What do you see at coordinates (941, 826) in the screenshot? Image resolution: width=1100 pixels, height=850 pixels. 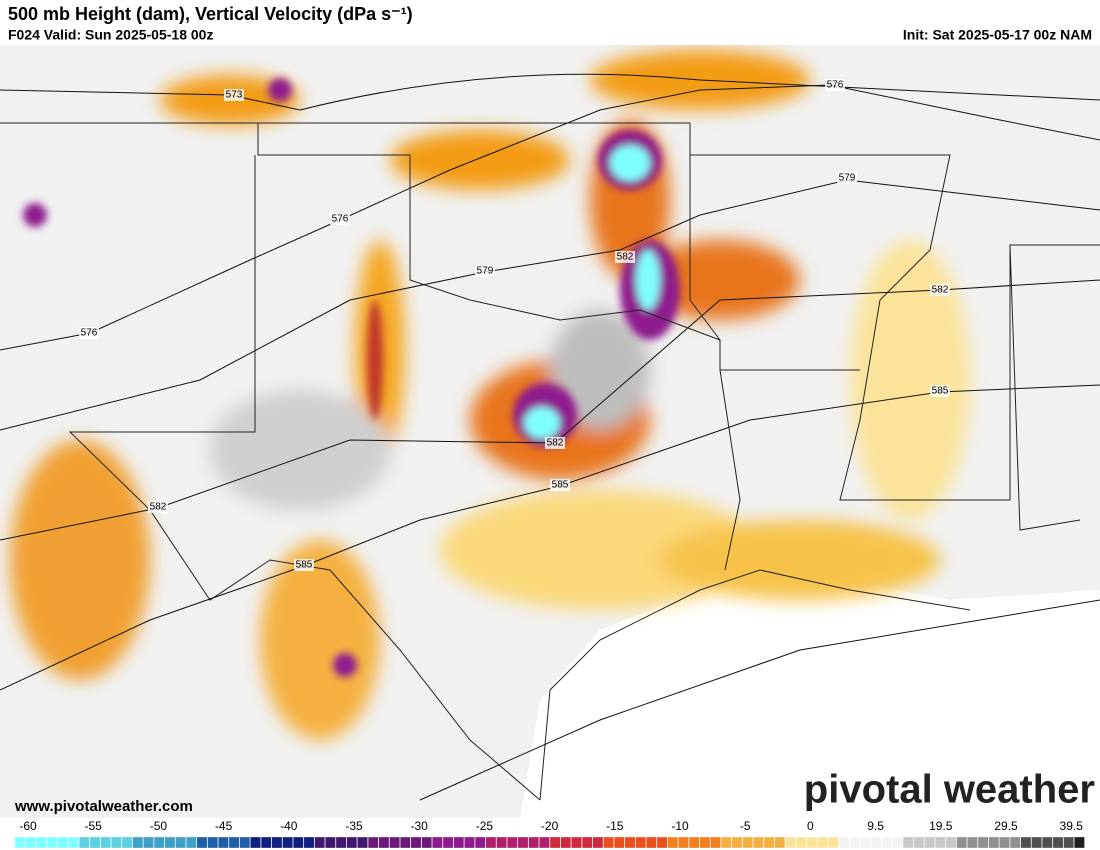 I see `colorbar-label: 19.5` at bounding box center [941, 826].